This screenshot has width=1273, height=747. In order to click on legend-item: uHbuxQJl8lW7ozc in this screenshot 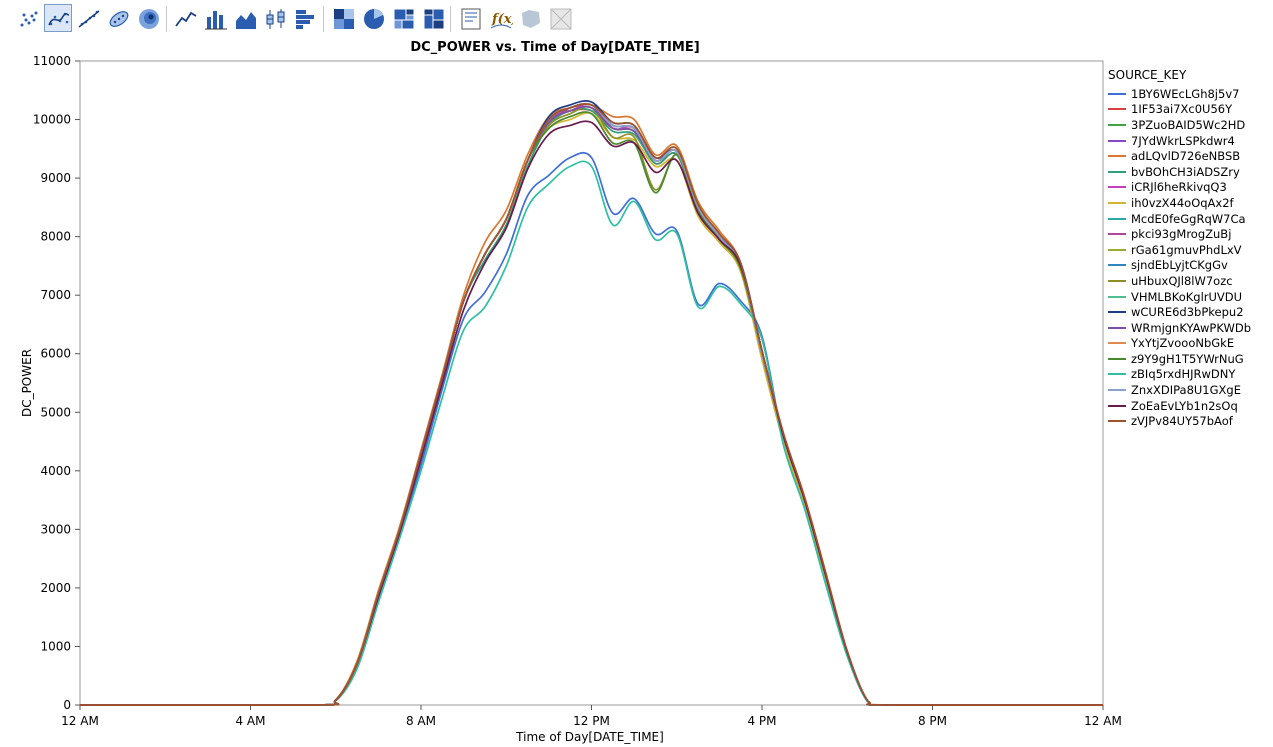, I will do `click(1188, 281)`.